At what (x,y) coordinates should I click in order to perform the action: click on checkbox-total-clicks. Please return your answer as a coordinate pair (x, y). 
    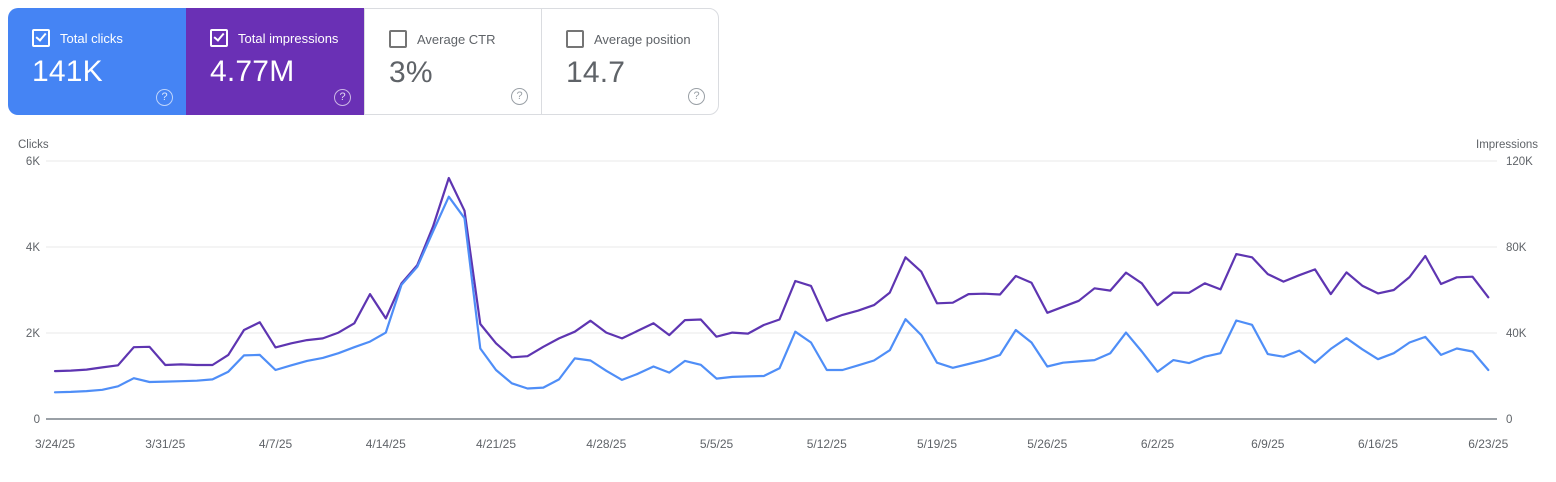
    Looking at the image, I should click on (41, 38).